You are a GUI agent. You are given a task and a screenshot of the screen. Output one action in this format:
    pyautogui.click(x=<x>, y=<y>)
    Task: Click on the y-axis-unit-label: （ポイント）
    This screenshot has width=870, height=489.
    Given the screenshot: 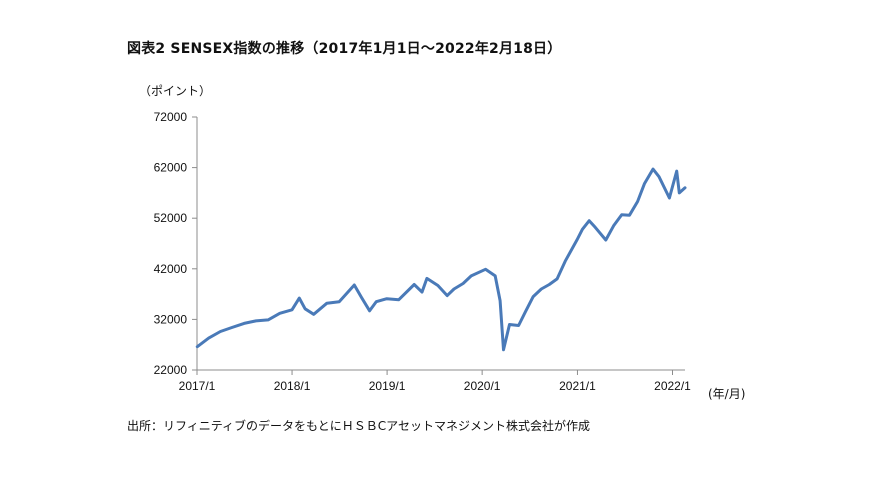 What is the action you would take?
    pyautogui.click(x=175, y=91)
    